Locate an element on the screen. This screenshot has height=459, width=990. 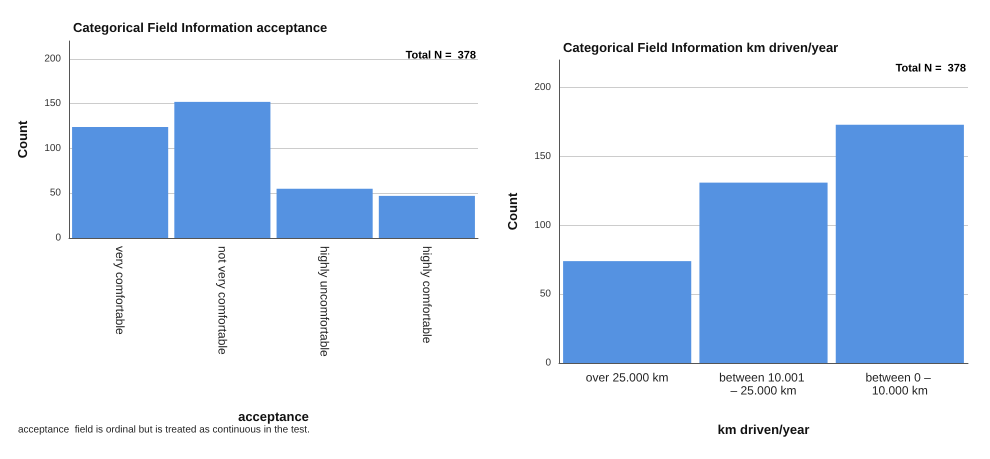
x-tick-label: highly uncomfortable is located at coordinates (325, 302).